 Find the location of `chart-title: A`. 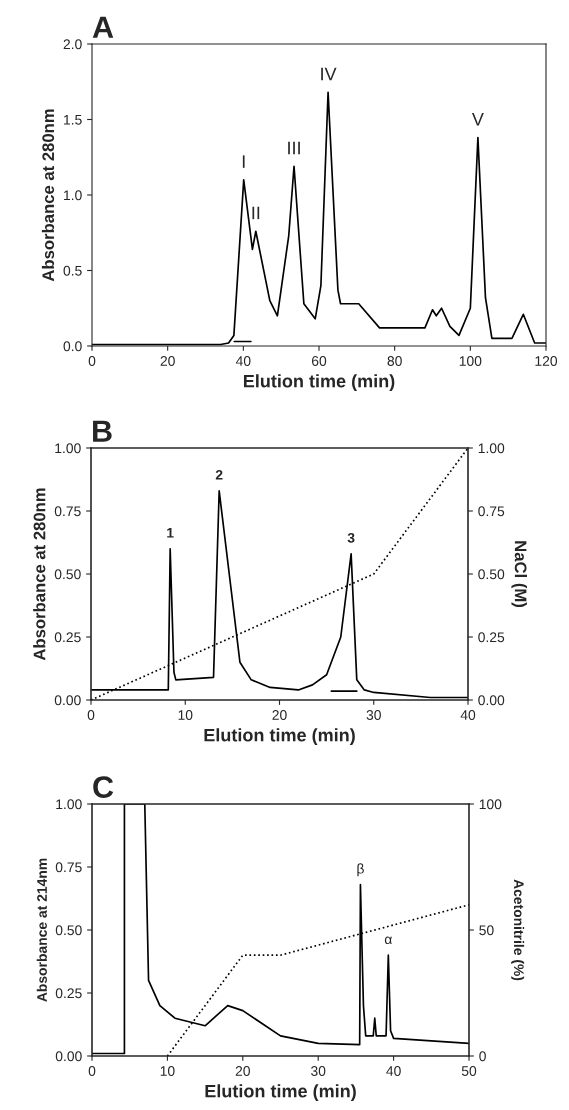

chart-title: A is located at coordinates (103, 27).